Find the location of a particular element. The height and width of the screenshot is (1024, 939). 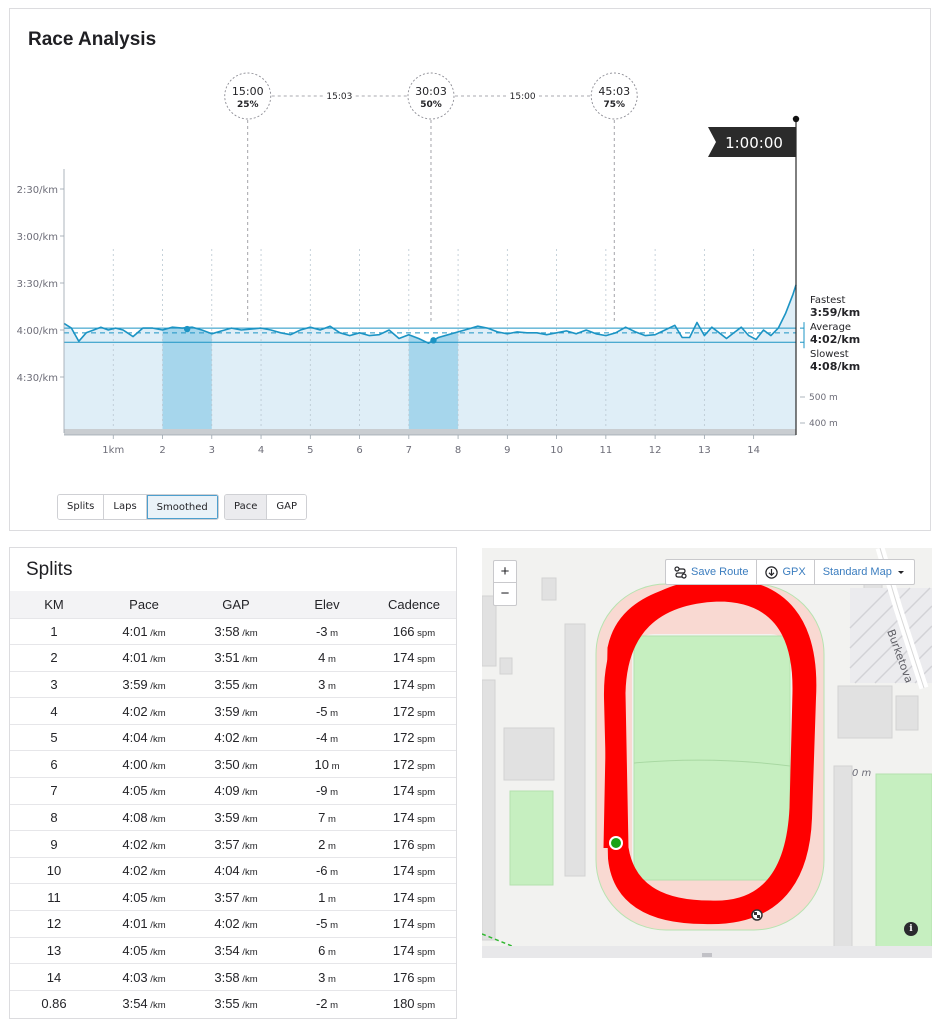

cell-value: 8 is located at coordinates (54, 817).